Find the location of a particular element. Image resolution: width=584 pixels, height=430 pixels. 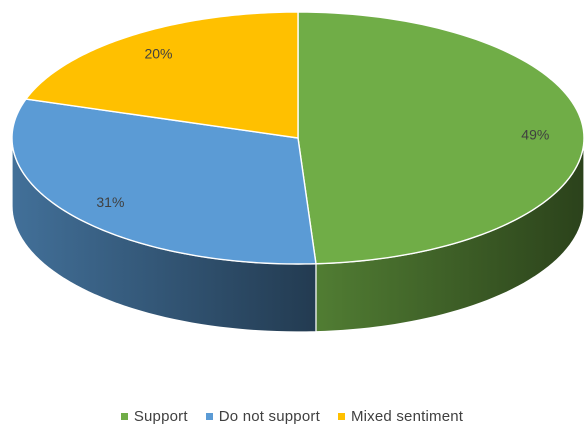

legend-swatch-do-not-support is located at coordinates (209, 416).